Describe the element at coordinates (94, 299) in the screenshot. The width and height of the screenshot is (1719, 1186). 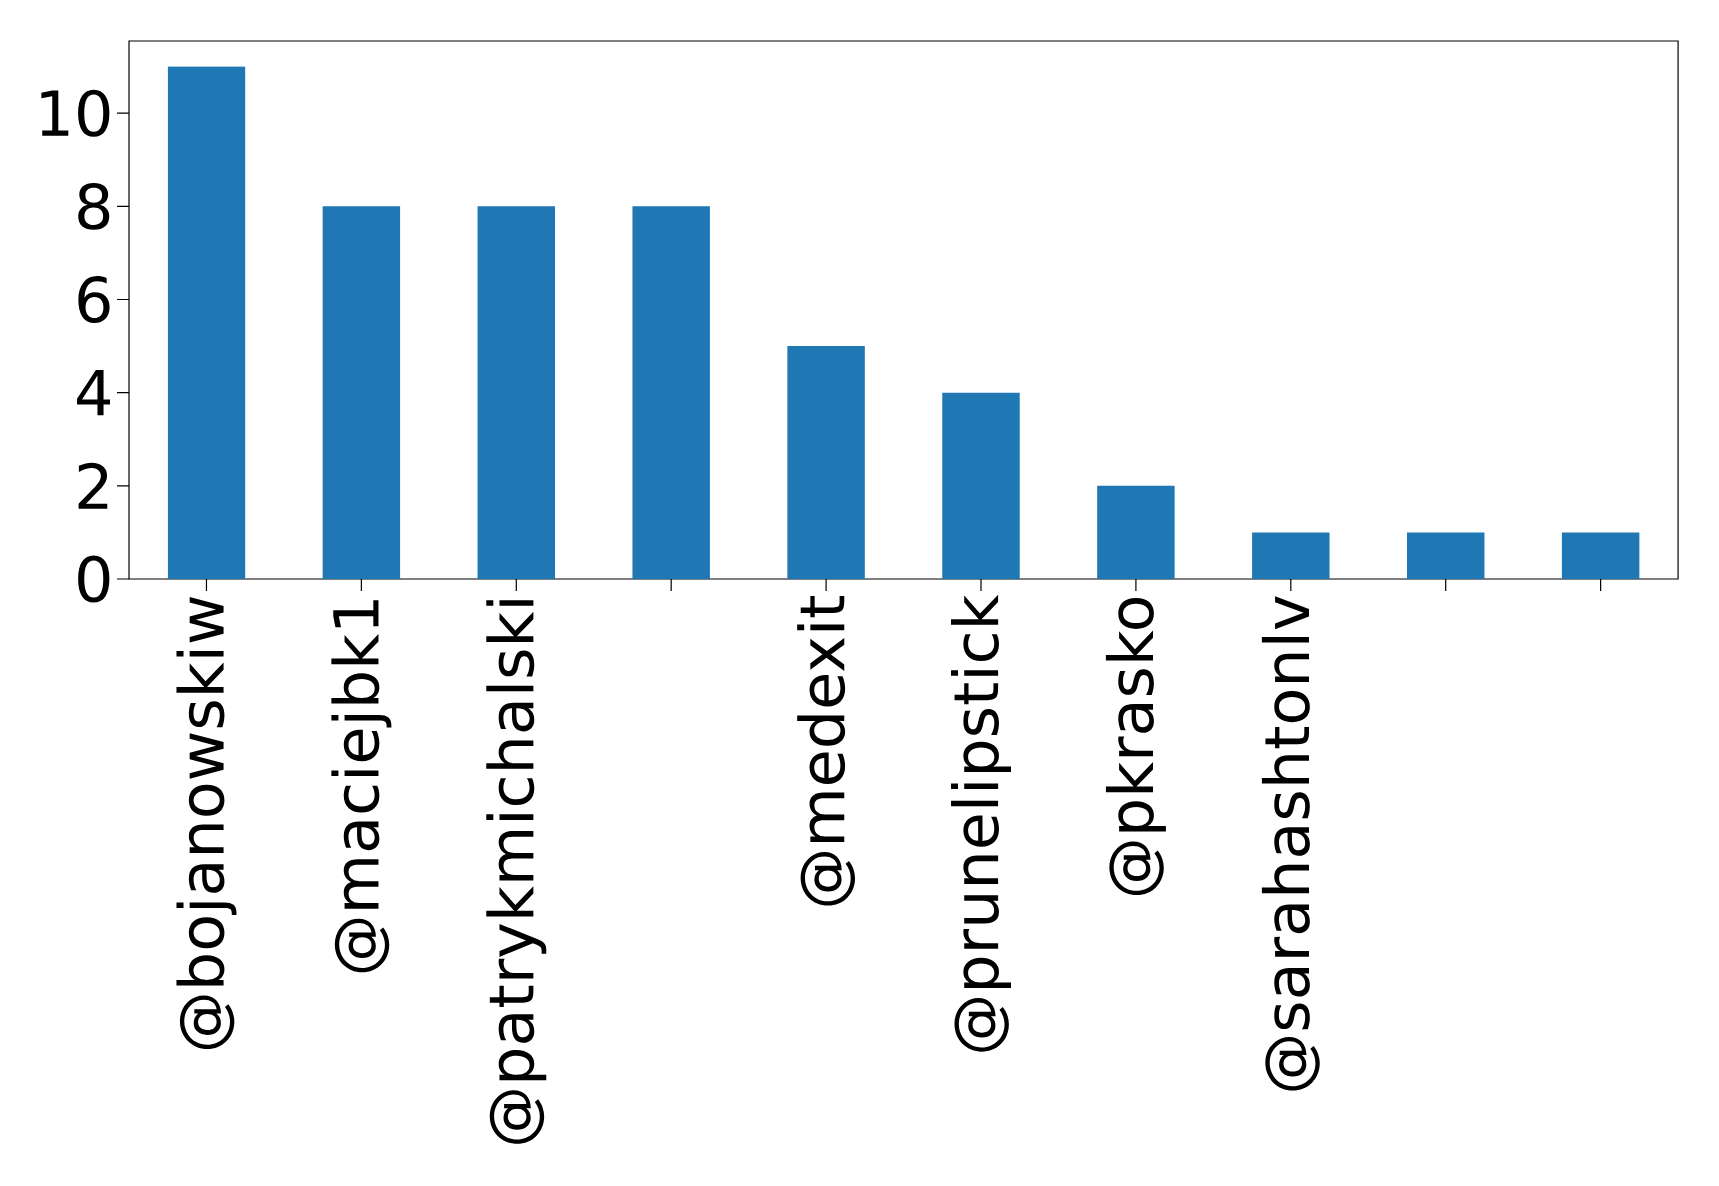
I see `y-tick-label: 6` at that location.